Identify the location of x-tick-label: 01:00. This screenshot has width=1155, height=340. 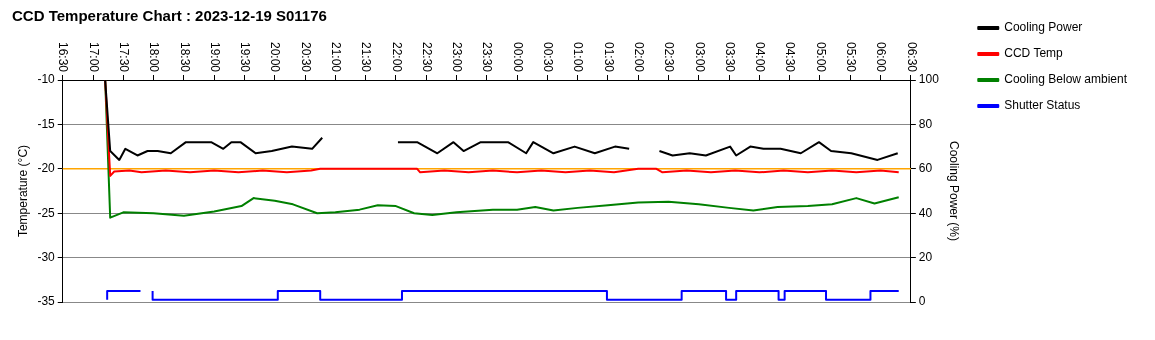
(578, 57).